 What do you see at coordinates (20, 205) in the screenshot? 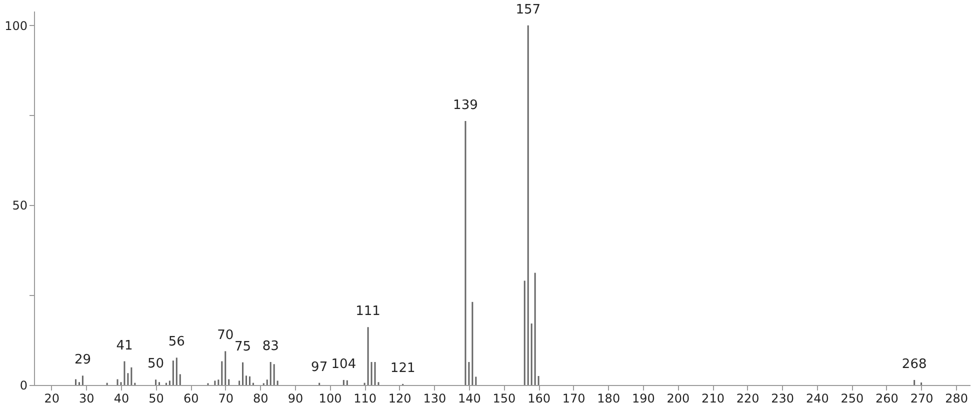
I see `y-tick-label: 50` at bounding box center [20, 205].